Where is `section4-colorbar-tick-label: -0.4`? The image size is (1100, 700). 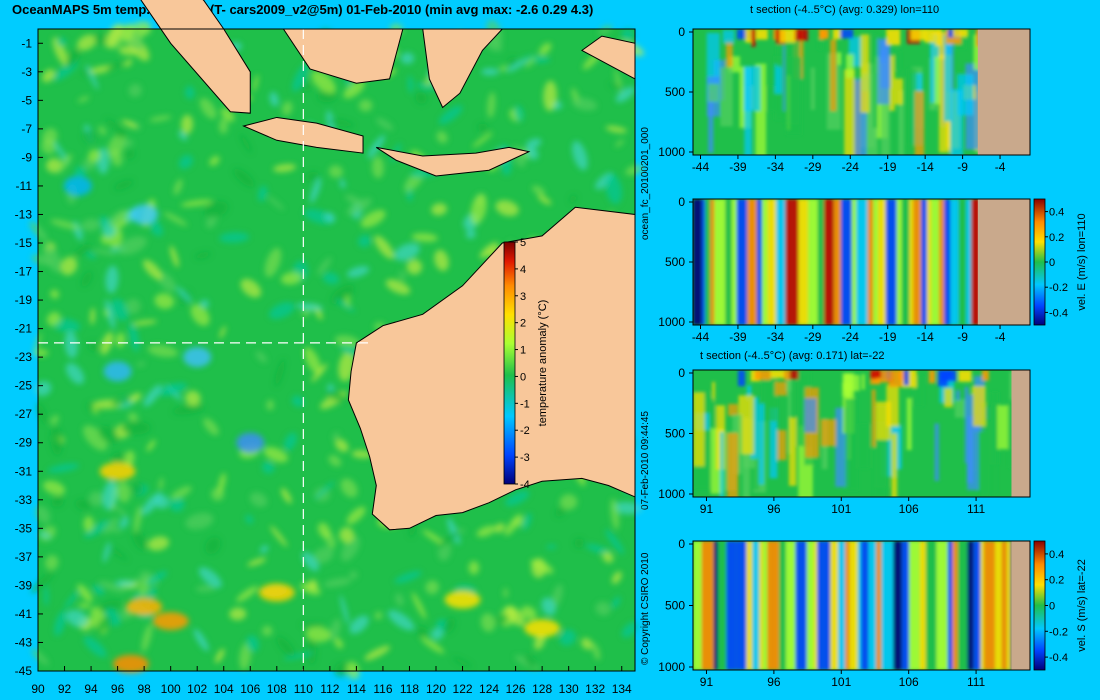
section4-colorbar-tick-label: -0.4 is located at coordinates (1058, 658).